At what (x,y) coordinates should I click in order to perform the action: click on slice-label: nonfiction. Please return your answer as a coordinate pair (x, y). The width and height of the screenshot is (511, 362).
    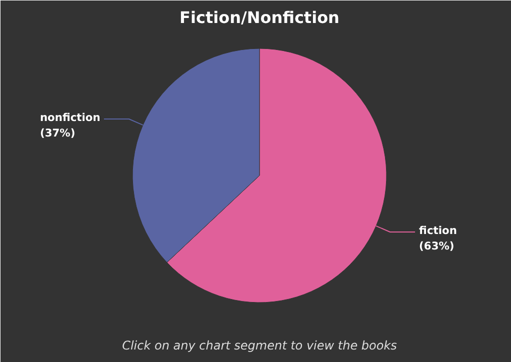
    Looking at the image, I should click on (70, 117).